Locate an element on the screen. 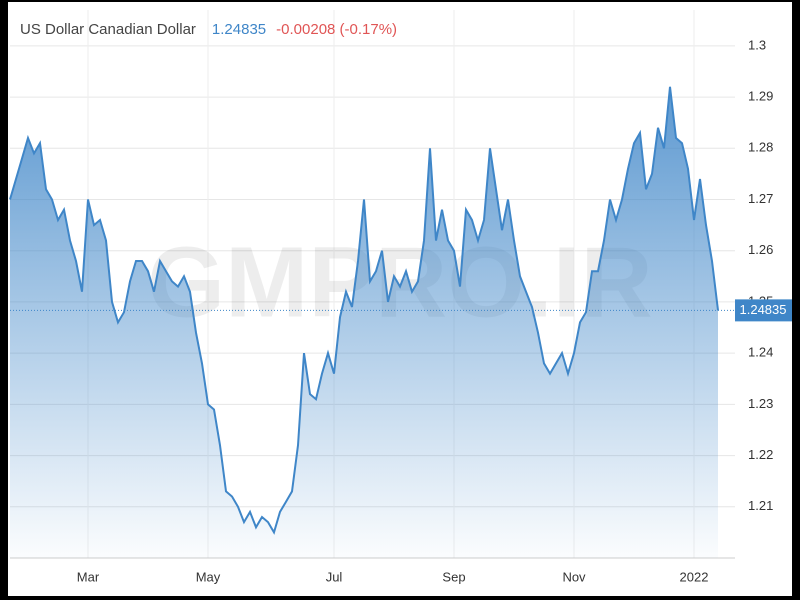 This screenshot has width=800, height=600. last-value: 1.24835 is located at coordinates (239, 29).